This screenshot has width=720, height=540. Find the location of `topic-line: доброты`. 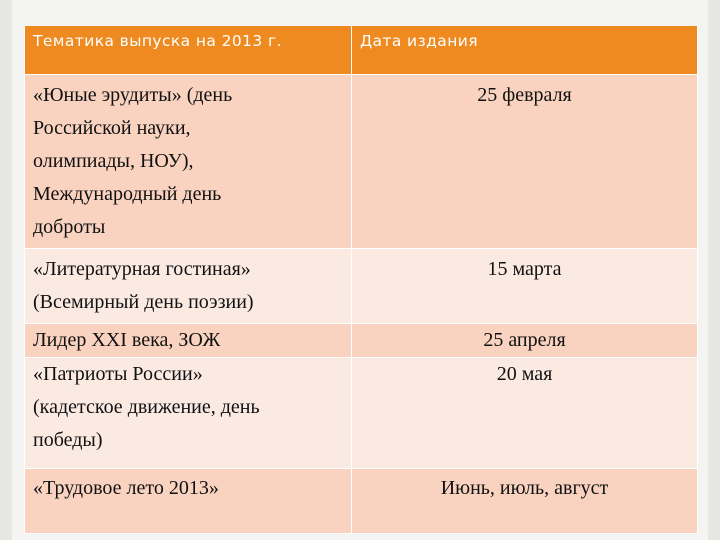

topic-line: доброты is located at coordinates (69, 227).